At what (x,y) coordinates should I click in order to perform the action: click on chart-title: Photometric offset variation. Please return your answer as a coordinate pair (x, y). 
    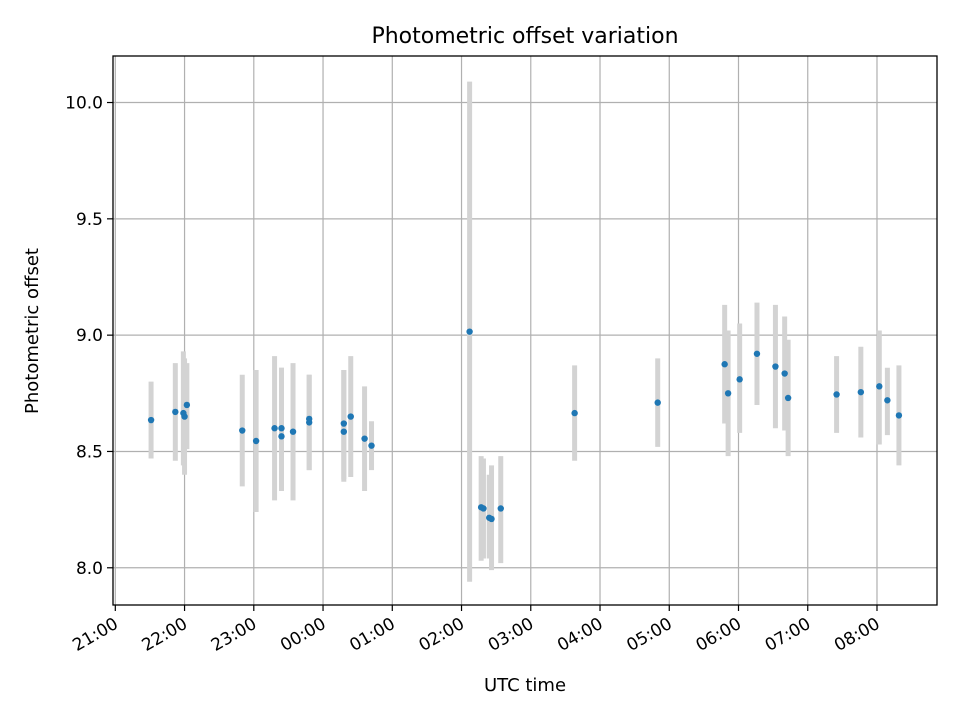
    Looking at the image, I should click on (524, 36).